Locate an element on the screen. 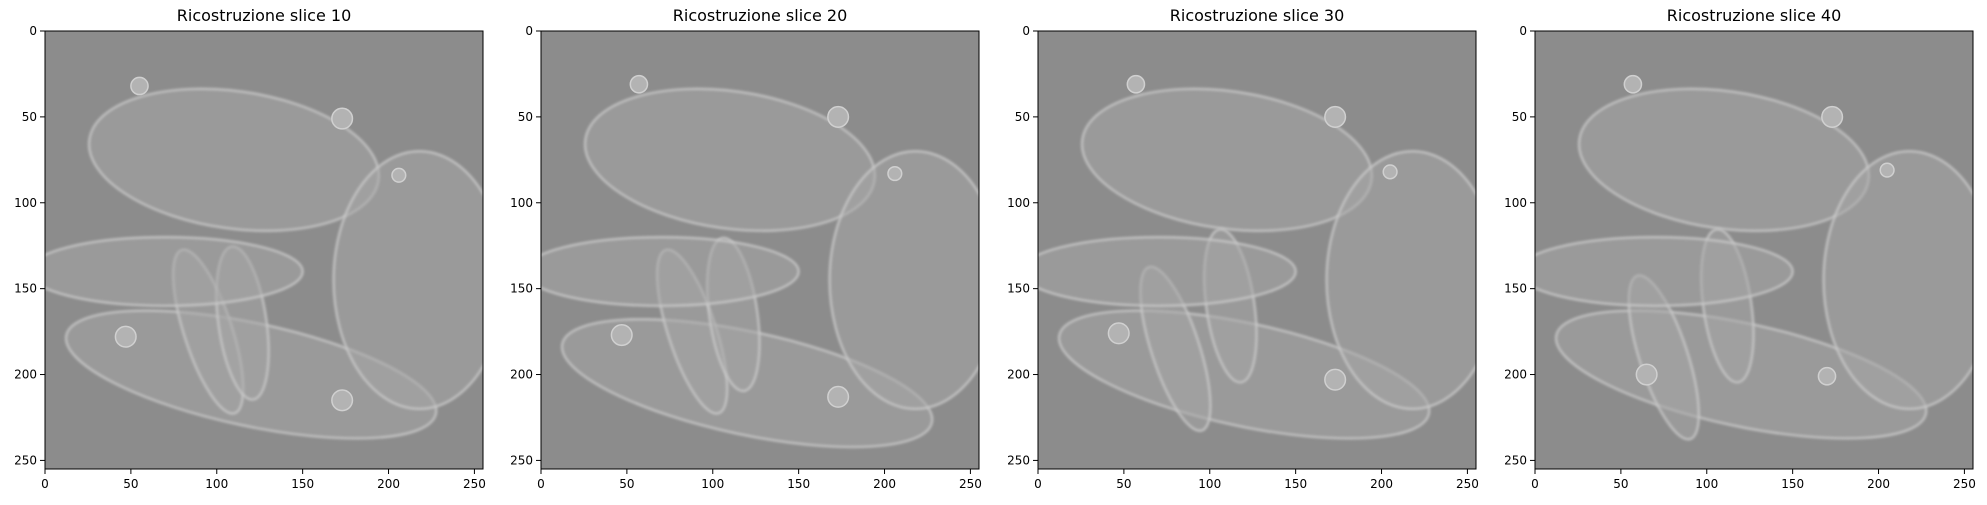 This screenshot has width=1987, height=505. chart-title: Ricostruzione slice 10 is located at coordinates (264, 15).